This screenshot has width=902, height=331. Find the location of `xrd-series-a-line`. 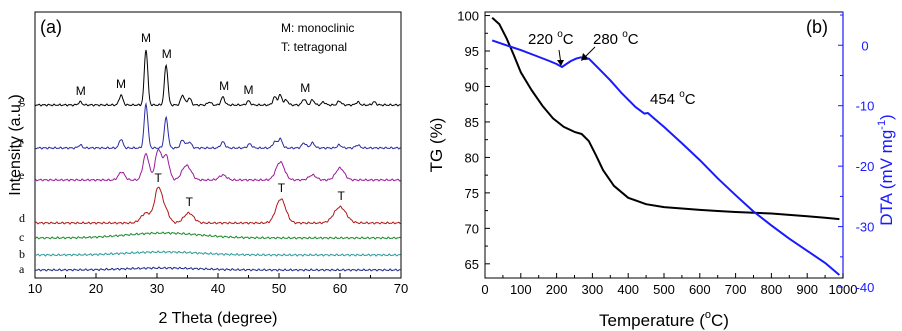

xrd-series-a-line is located at coordinates (217, 269).